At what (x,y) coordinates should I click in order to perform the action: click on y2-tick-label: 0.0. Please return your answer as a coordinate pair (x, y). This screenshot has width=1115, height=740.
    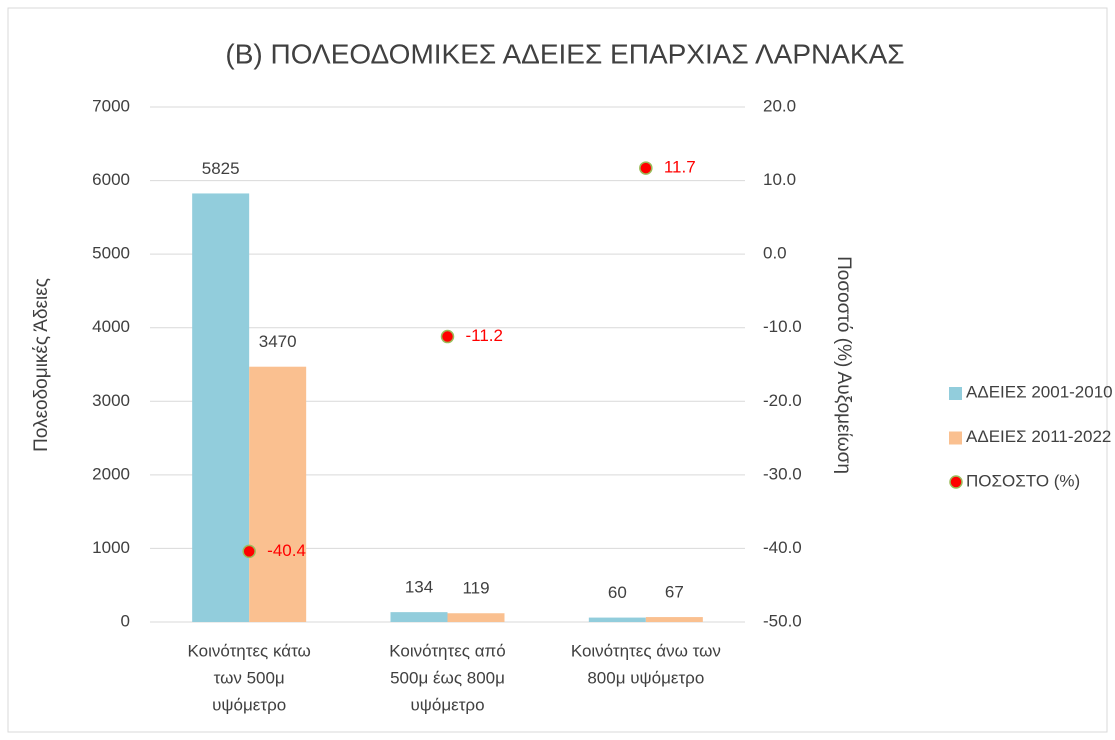
    Looking at the image, I should click on (775, 253).